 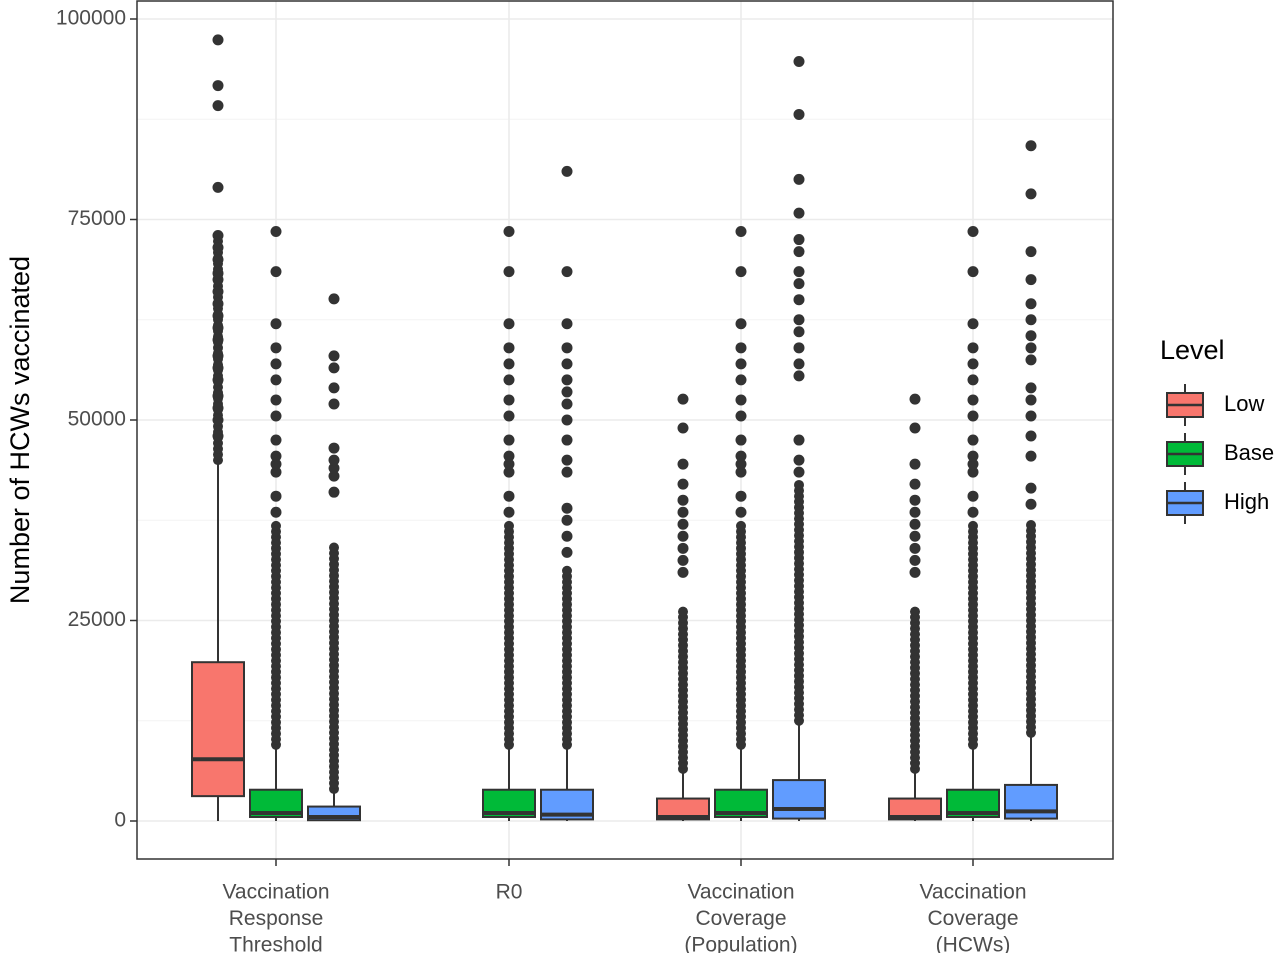 What do you see at coordinates (120, 820) in the screenshot?
I see `y-tick-label: 0` at bounding box center [120, 820].